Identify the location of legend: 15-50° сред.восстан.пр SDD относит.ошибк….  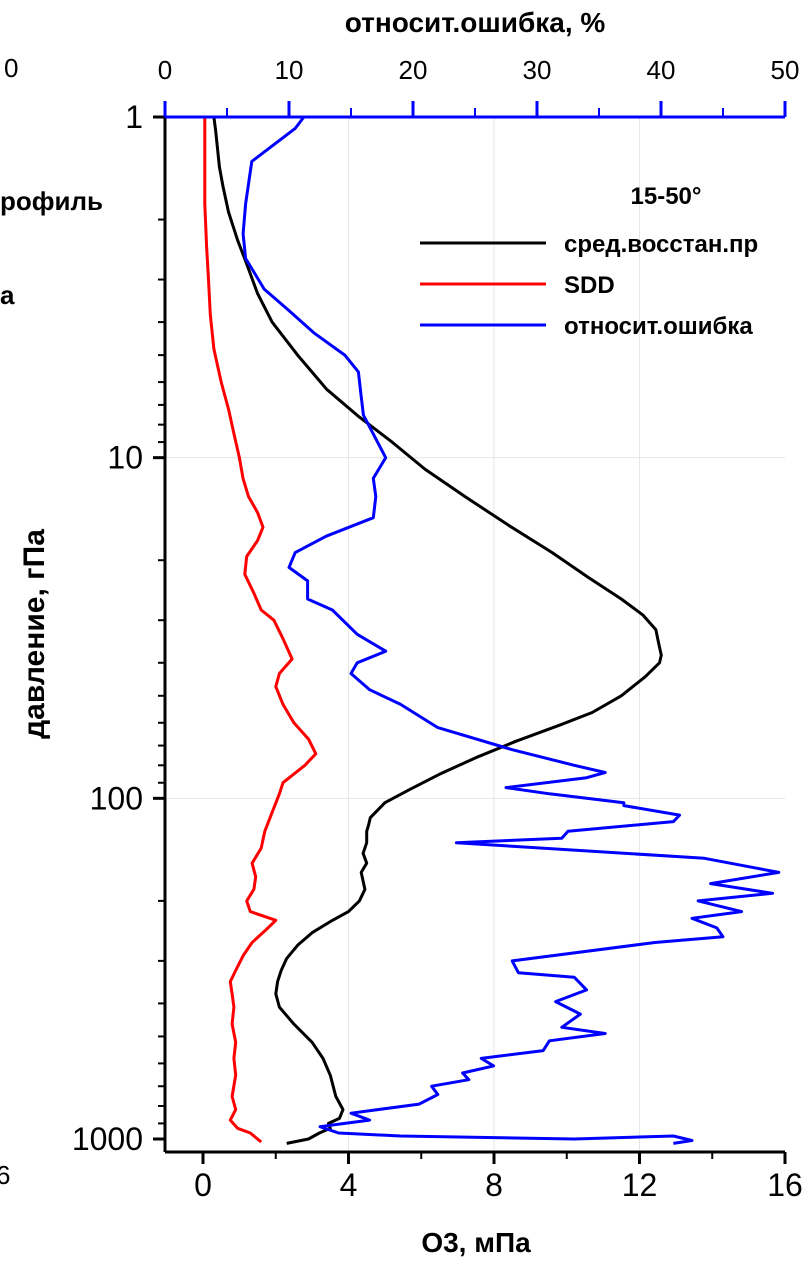
(589, 261).